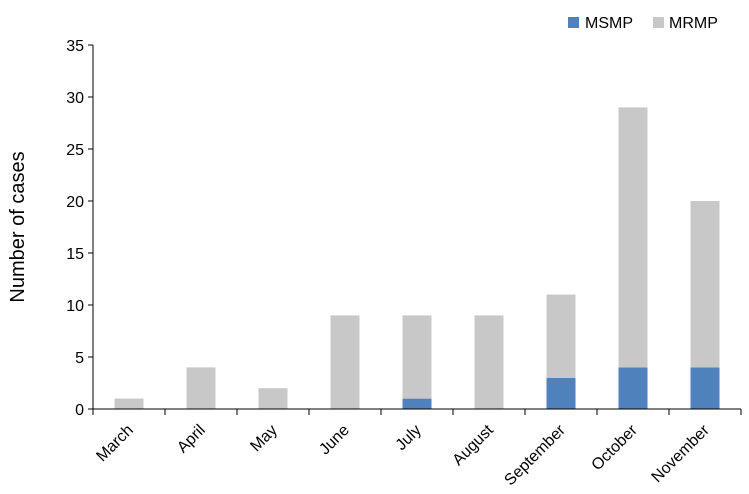  Describe the element at coordinates (489, 362) in the screenshot. I see `bar-mrmp-august` at that location.